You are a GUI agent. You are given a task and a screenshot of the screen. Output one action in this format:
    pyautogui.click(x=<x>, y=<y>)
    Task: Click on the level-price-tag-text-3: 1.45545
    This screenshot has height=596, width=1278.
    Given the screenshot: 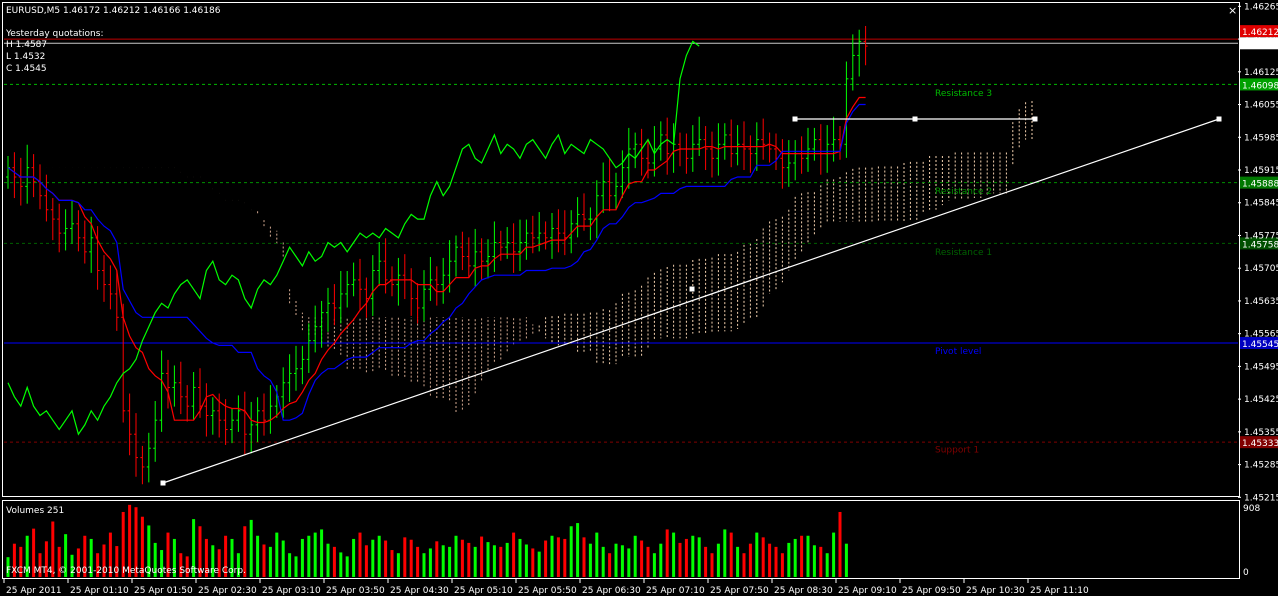 What is the action you would take?
    pyautogui.click(x=1260, y=345)
    